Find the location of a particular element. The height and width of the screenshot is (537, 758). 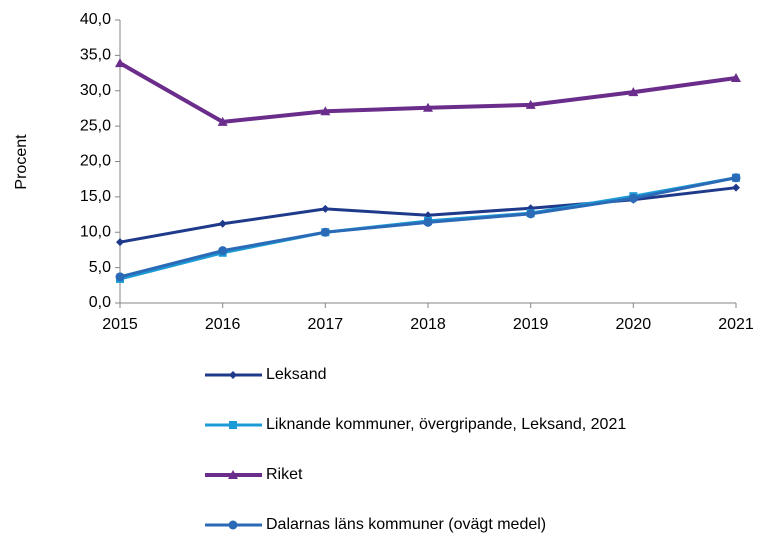

y-axis-label: Procent is located at coordinates (21, 162).